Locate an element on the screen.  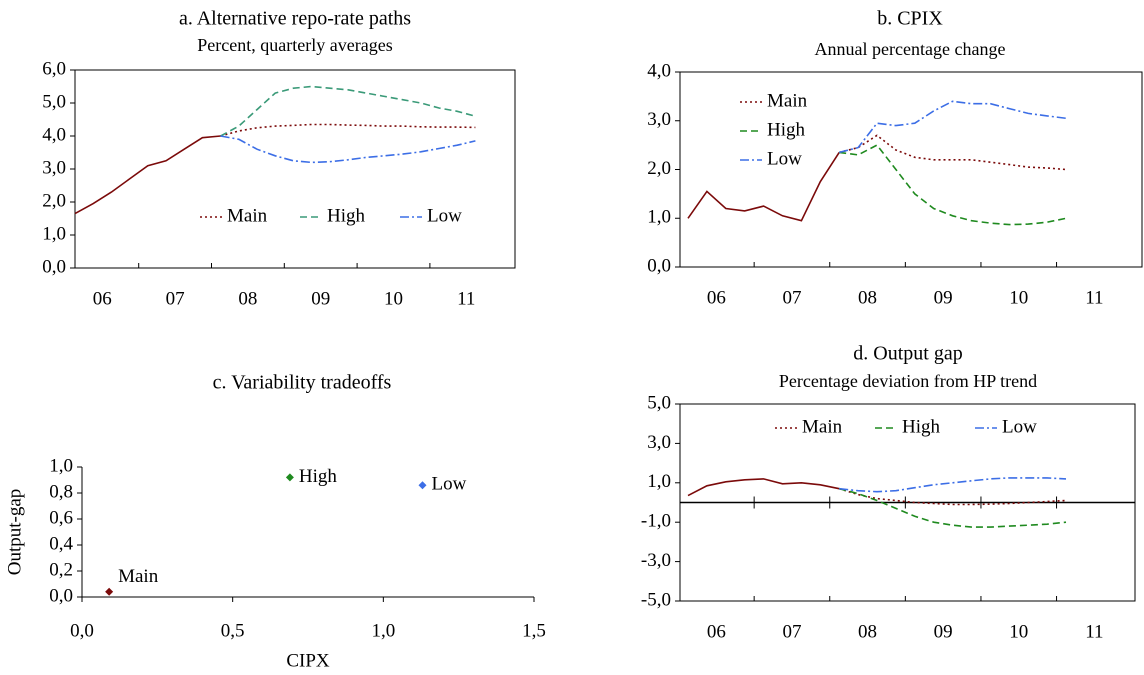
point-label: High is located at coordinates (318, 476).